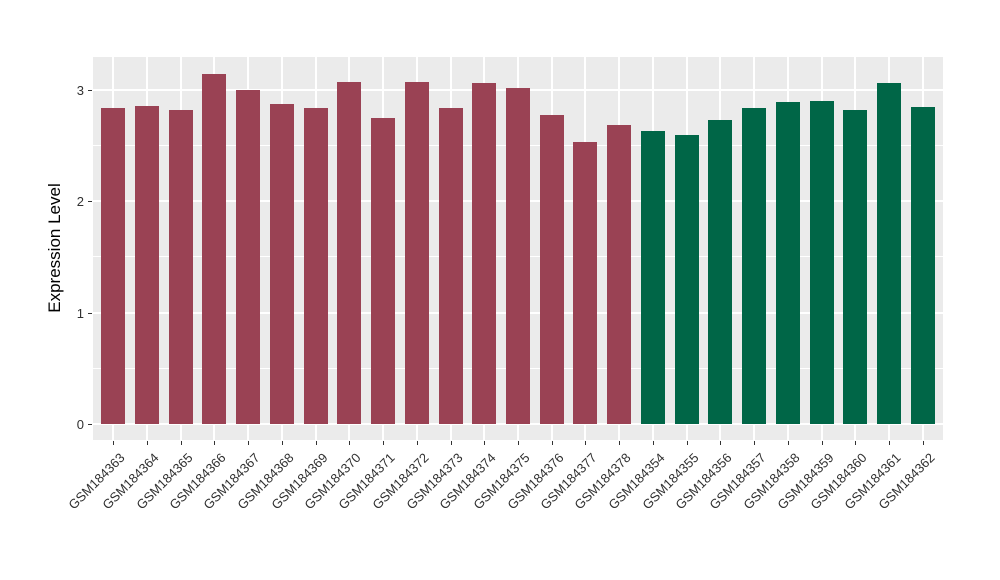  Describe the element at coordinates (383, 271) in the screenshot. I see `bar-GSM184371` at that location.